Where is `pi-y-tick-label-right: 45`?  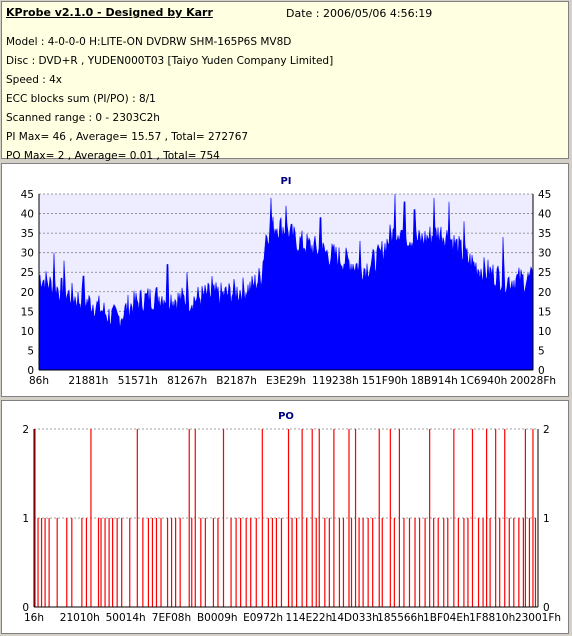 pi-y-tick-label-right: 45 is located at coordinates (544, 195).